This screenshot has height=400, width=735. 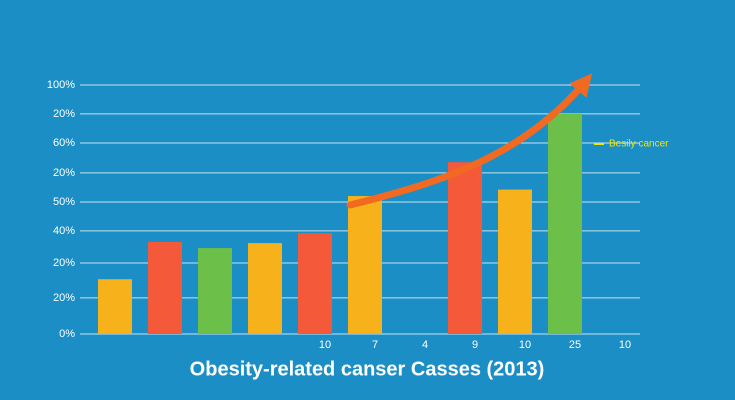 What do you see at coordinates (475, 345) in the screenshot?
I see `x-tick-label: 9` at bounding box center [475, 345].